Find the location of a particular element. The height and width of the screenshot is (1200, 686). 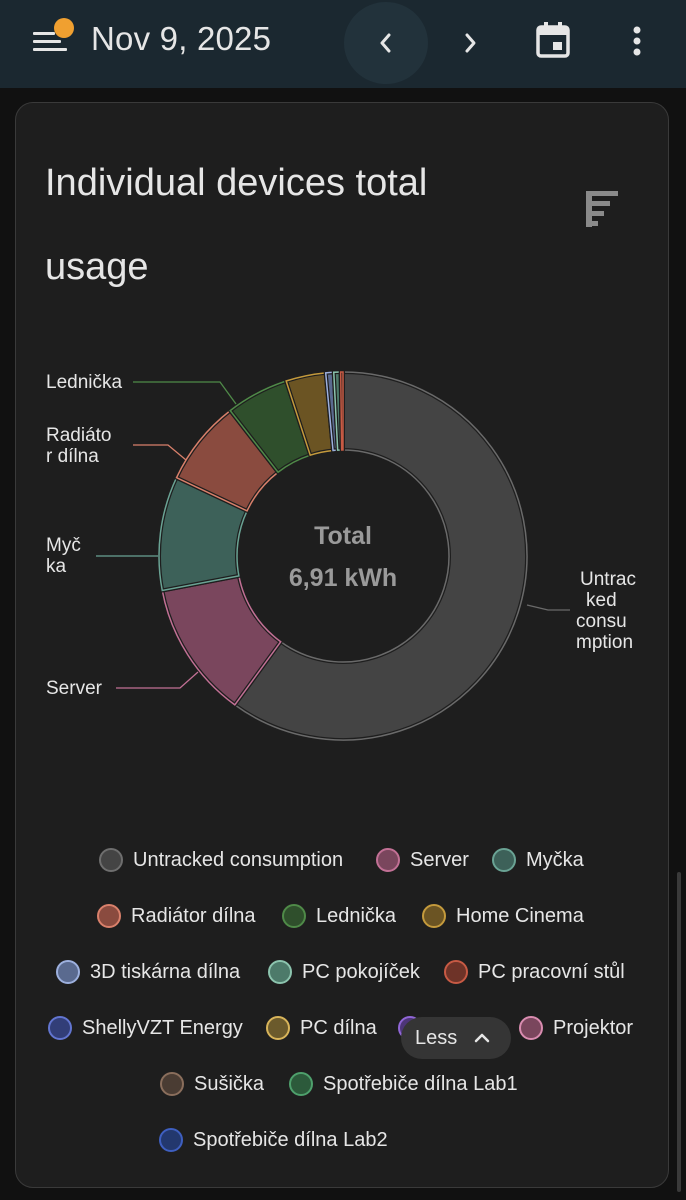

total-value: 6,91 kWh is located at coordinates (343, 578).